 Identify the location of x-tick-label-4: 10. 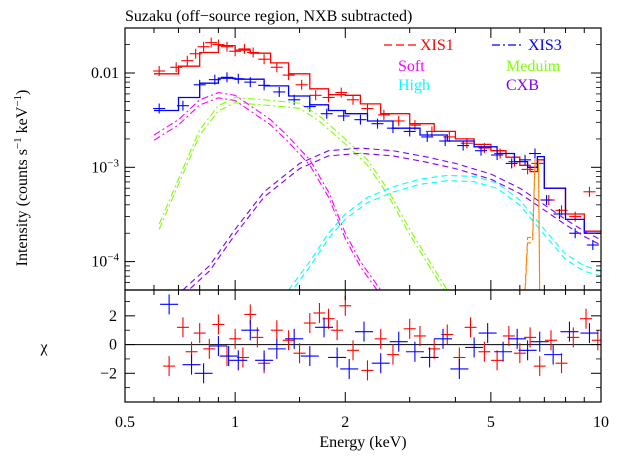
(601, 422).